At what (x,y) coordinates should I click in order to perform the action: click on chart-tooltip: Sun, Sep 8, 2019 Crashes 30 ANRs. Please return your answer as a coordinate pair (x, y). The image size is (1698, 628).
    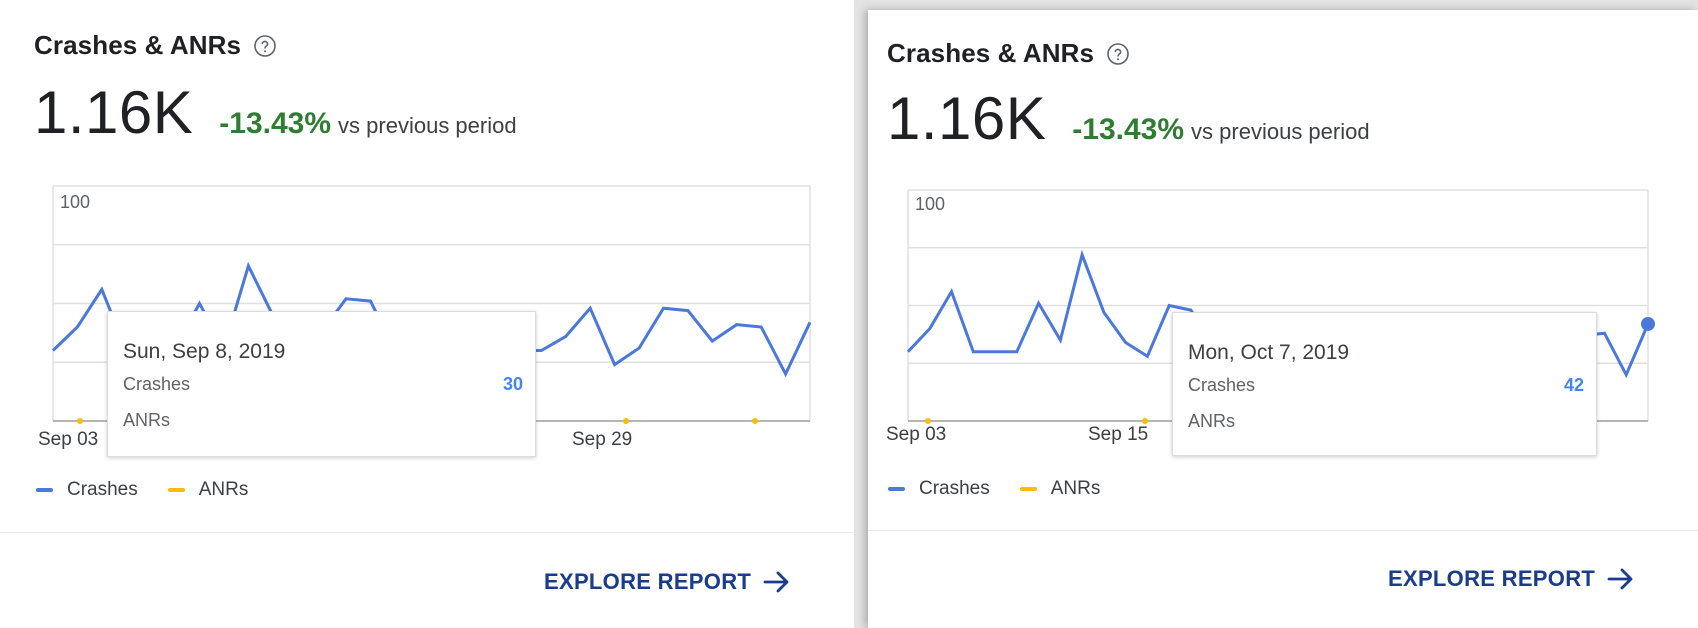
    Looking at the image, I should click on (321, 384).